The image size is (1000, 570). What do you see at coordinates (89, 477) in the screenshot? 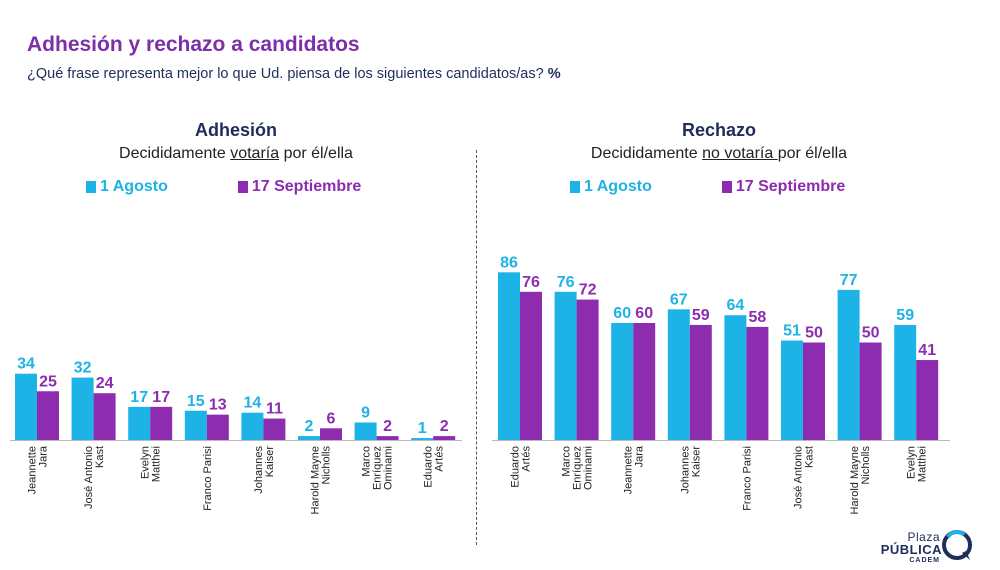
I see `category-label-line: José Antonio` at bounding box center [89, 477].